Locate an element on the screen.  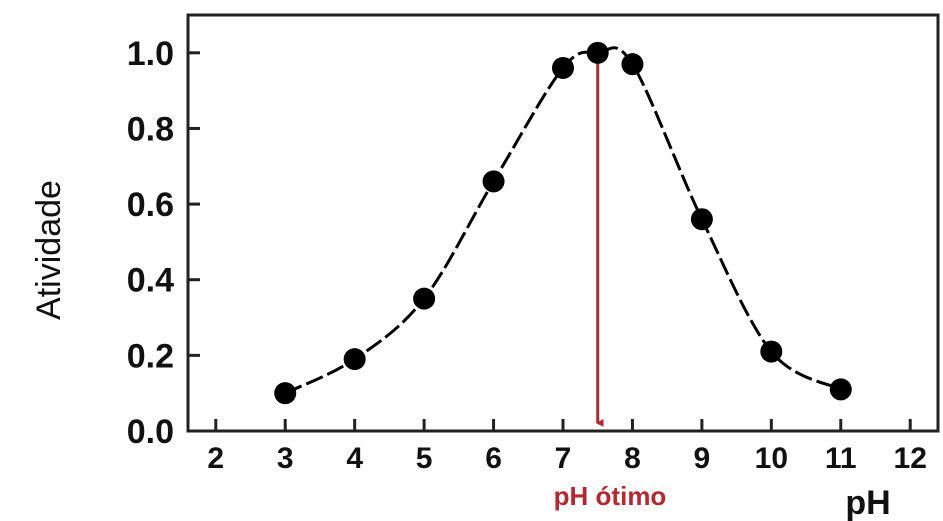
y-tick-label: 0.2 is located at coordinates (150, 356).